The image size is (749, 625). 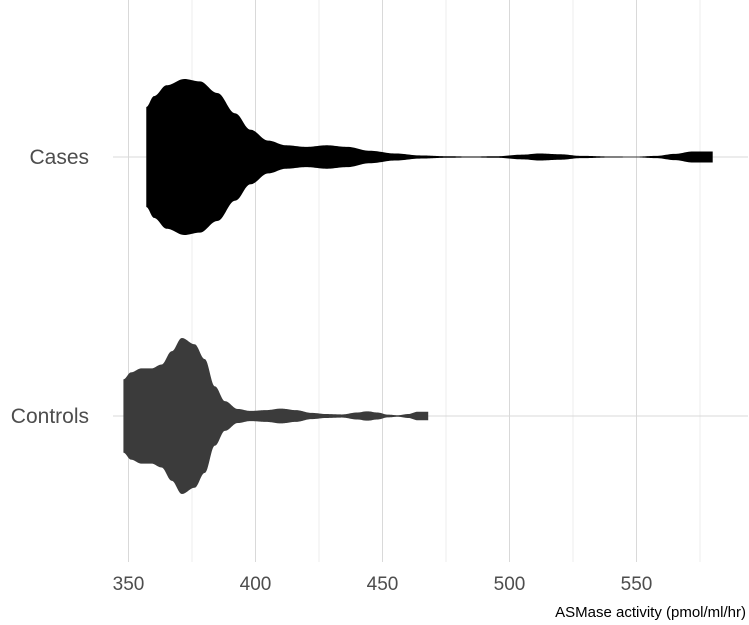 I want to click on y-tick-label-cases: Cases, so click(x=59, y=157).